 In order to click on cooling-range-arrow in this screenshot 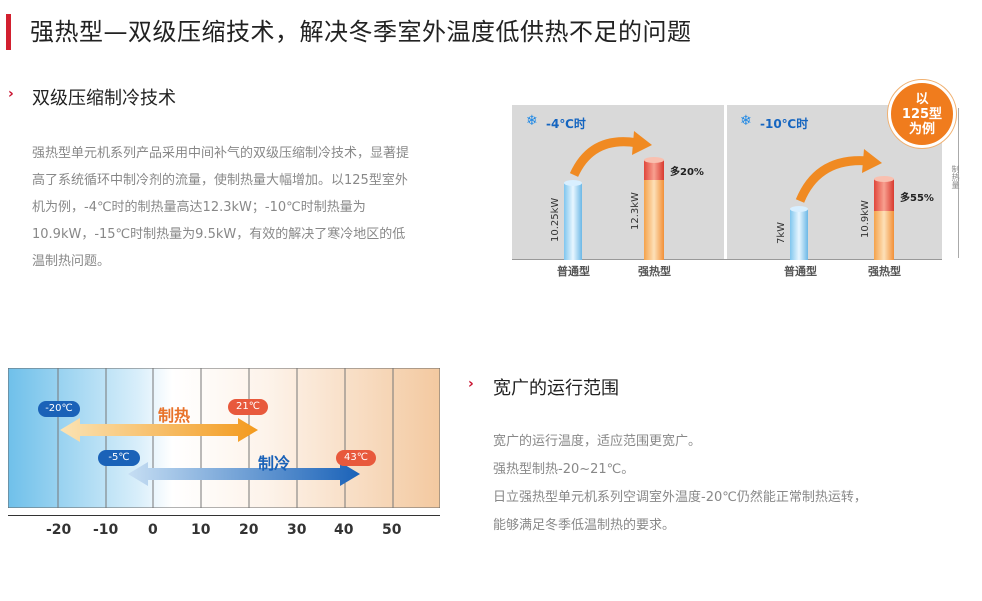, I will do `click(244, 474)`.